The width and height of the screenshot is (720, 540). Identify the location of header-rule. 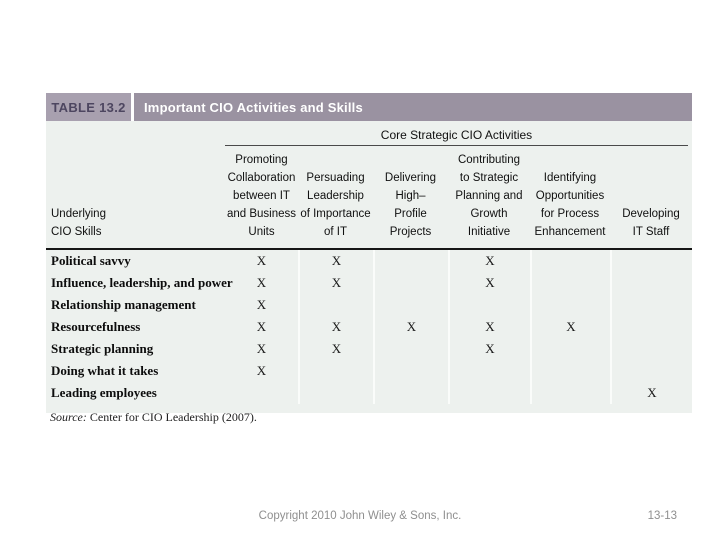
(369, 249).